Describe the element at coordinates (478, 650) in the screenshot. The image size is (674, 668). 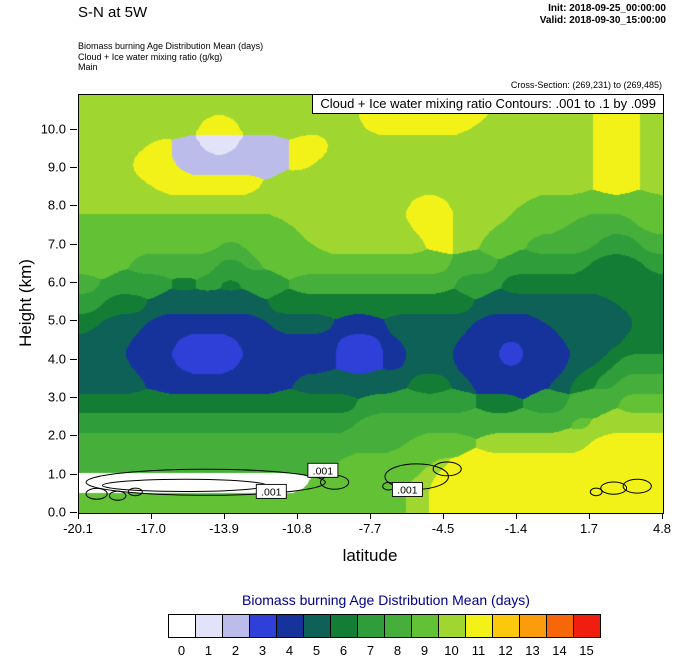
I see `colorbar-tick-label: 11` at that location.